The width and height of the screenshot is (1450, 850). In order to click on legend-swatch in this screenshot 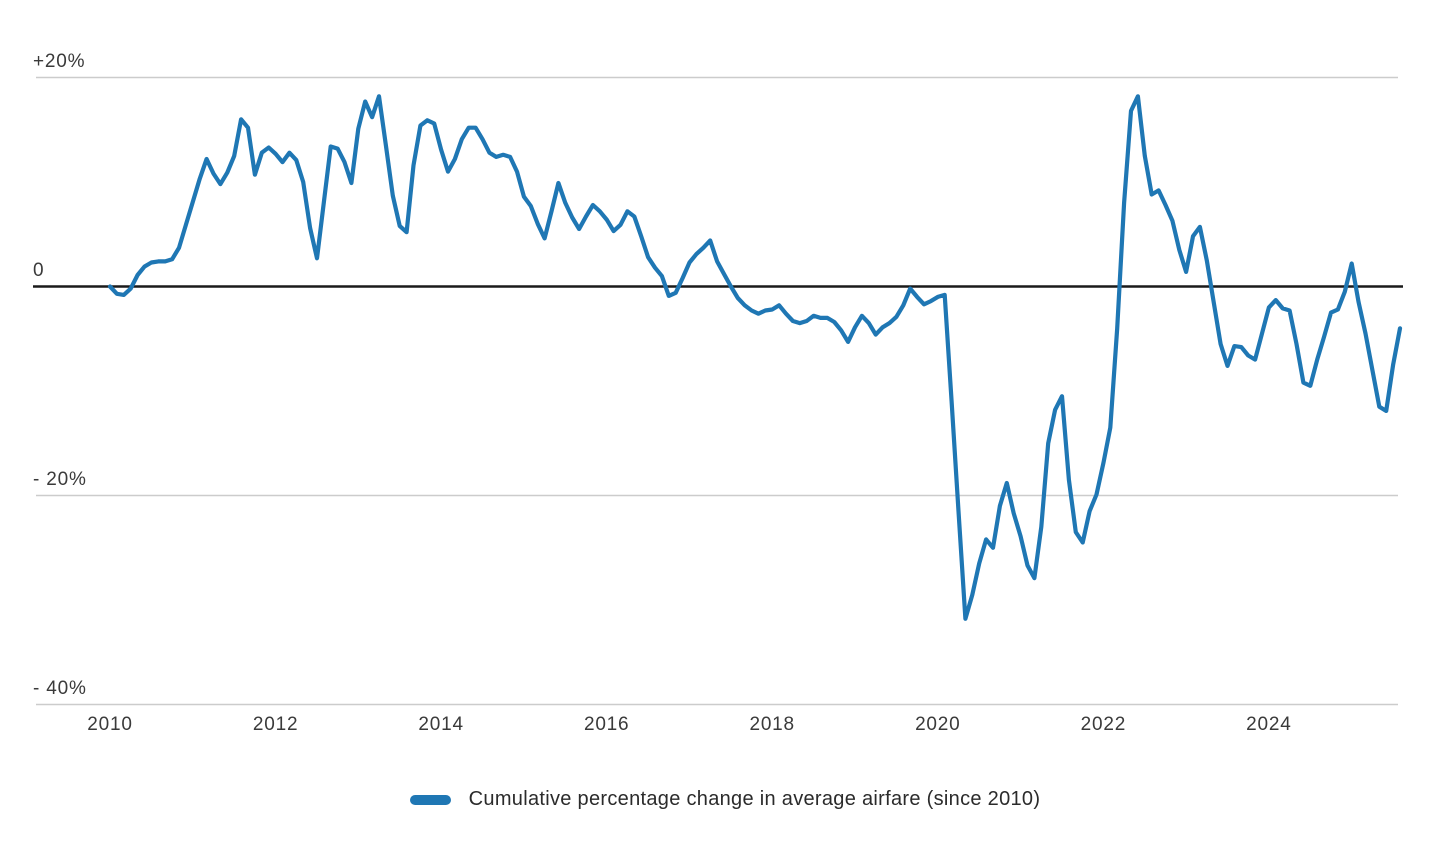, I will do `click(430, 799)`.